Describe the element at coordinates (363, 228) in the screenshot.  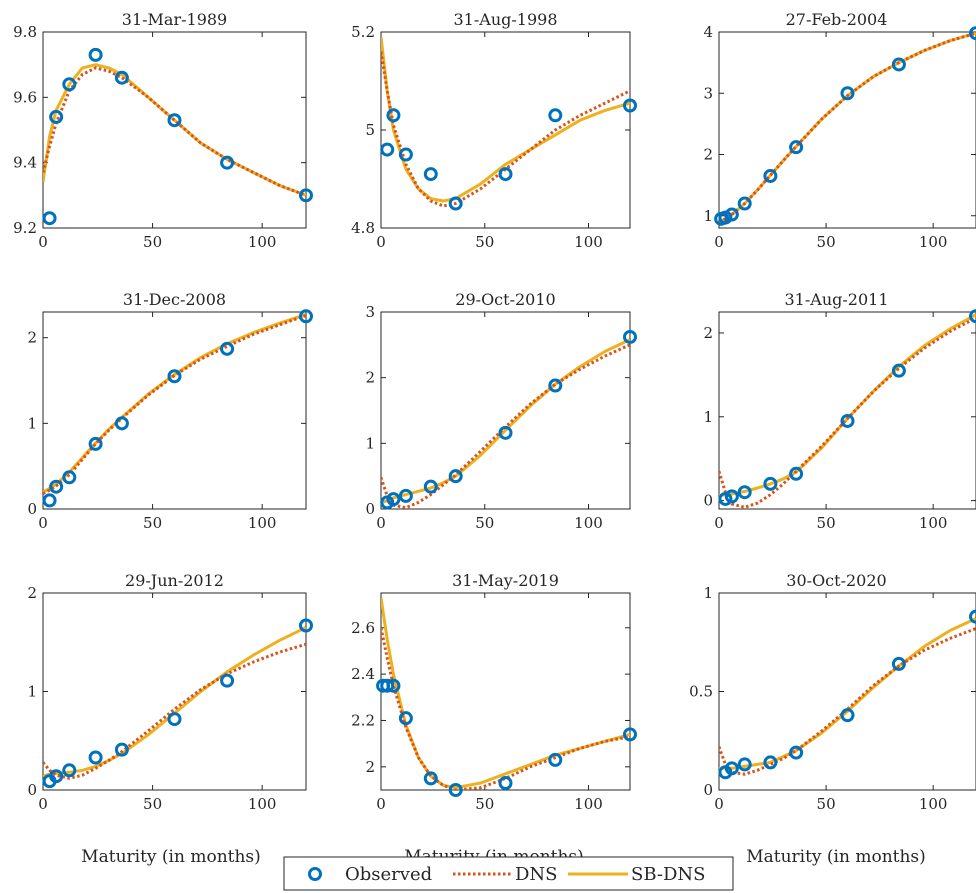
I see `y-tick-label: 4.8` at that location.